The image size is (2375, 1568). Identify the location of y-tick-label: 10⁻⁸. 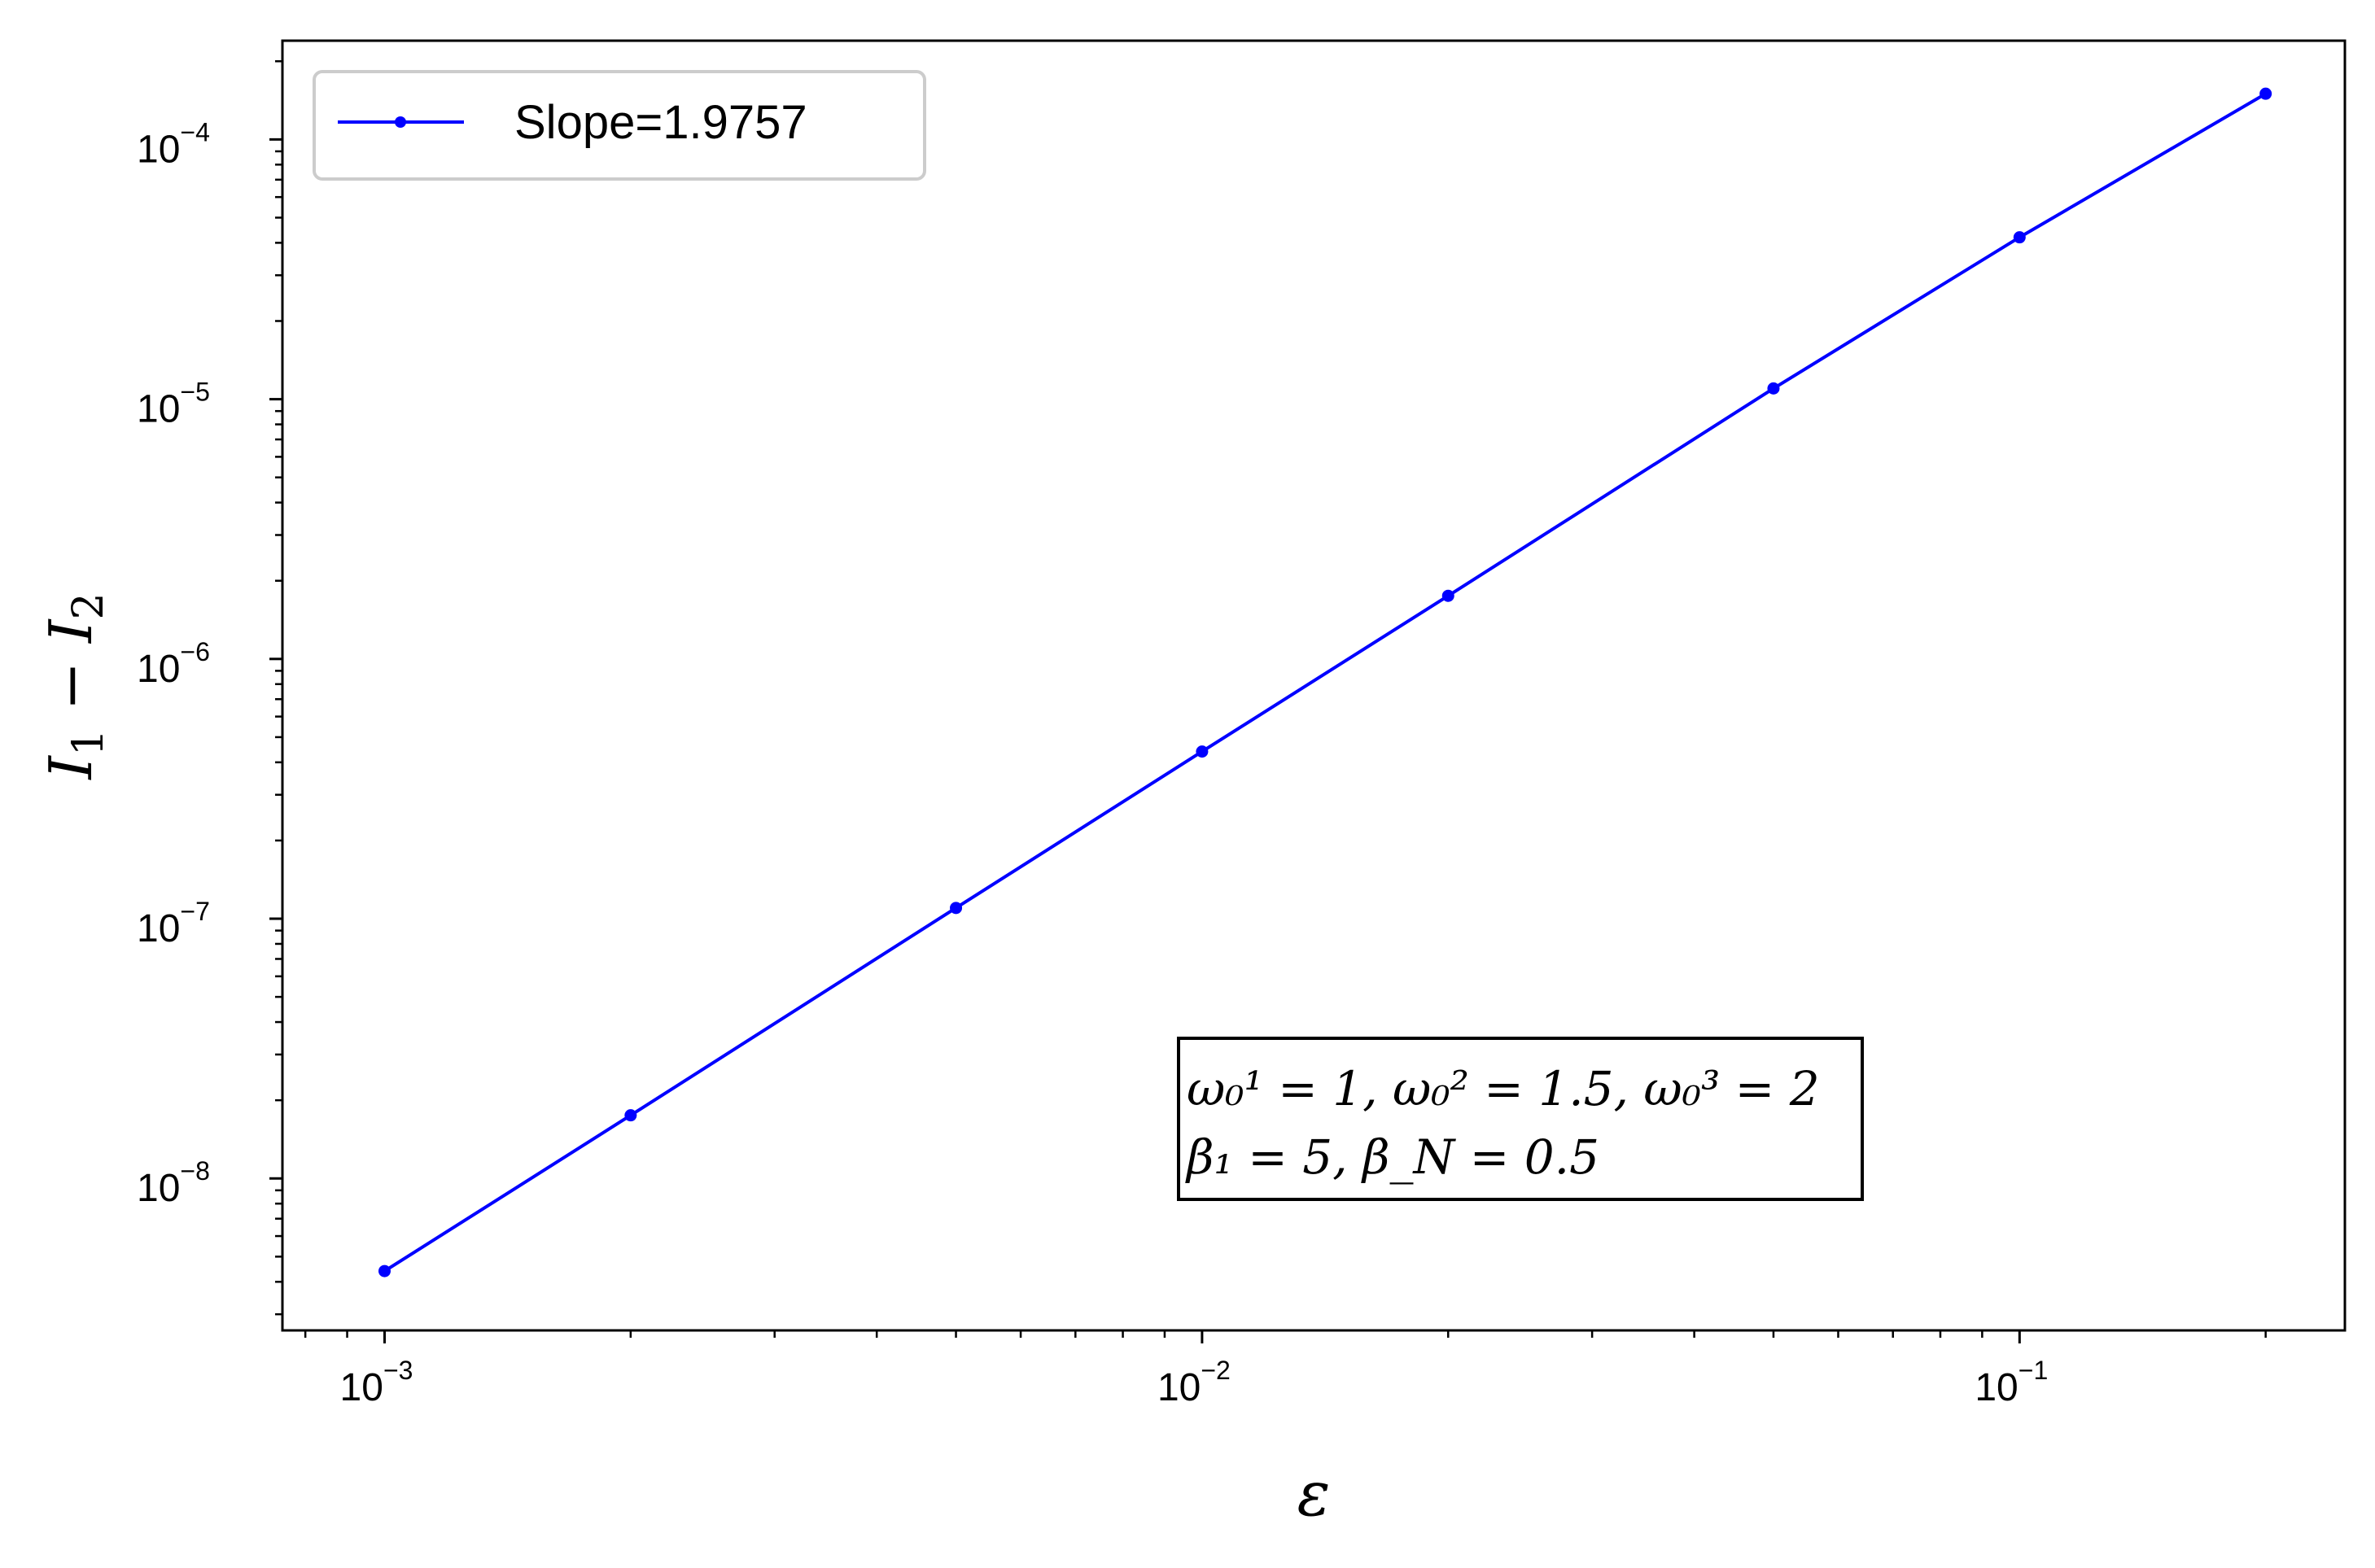
(173, 1183).